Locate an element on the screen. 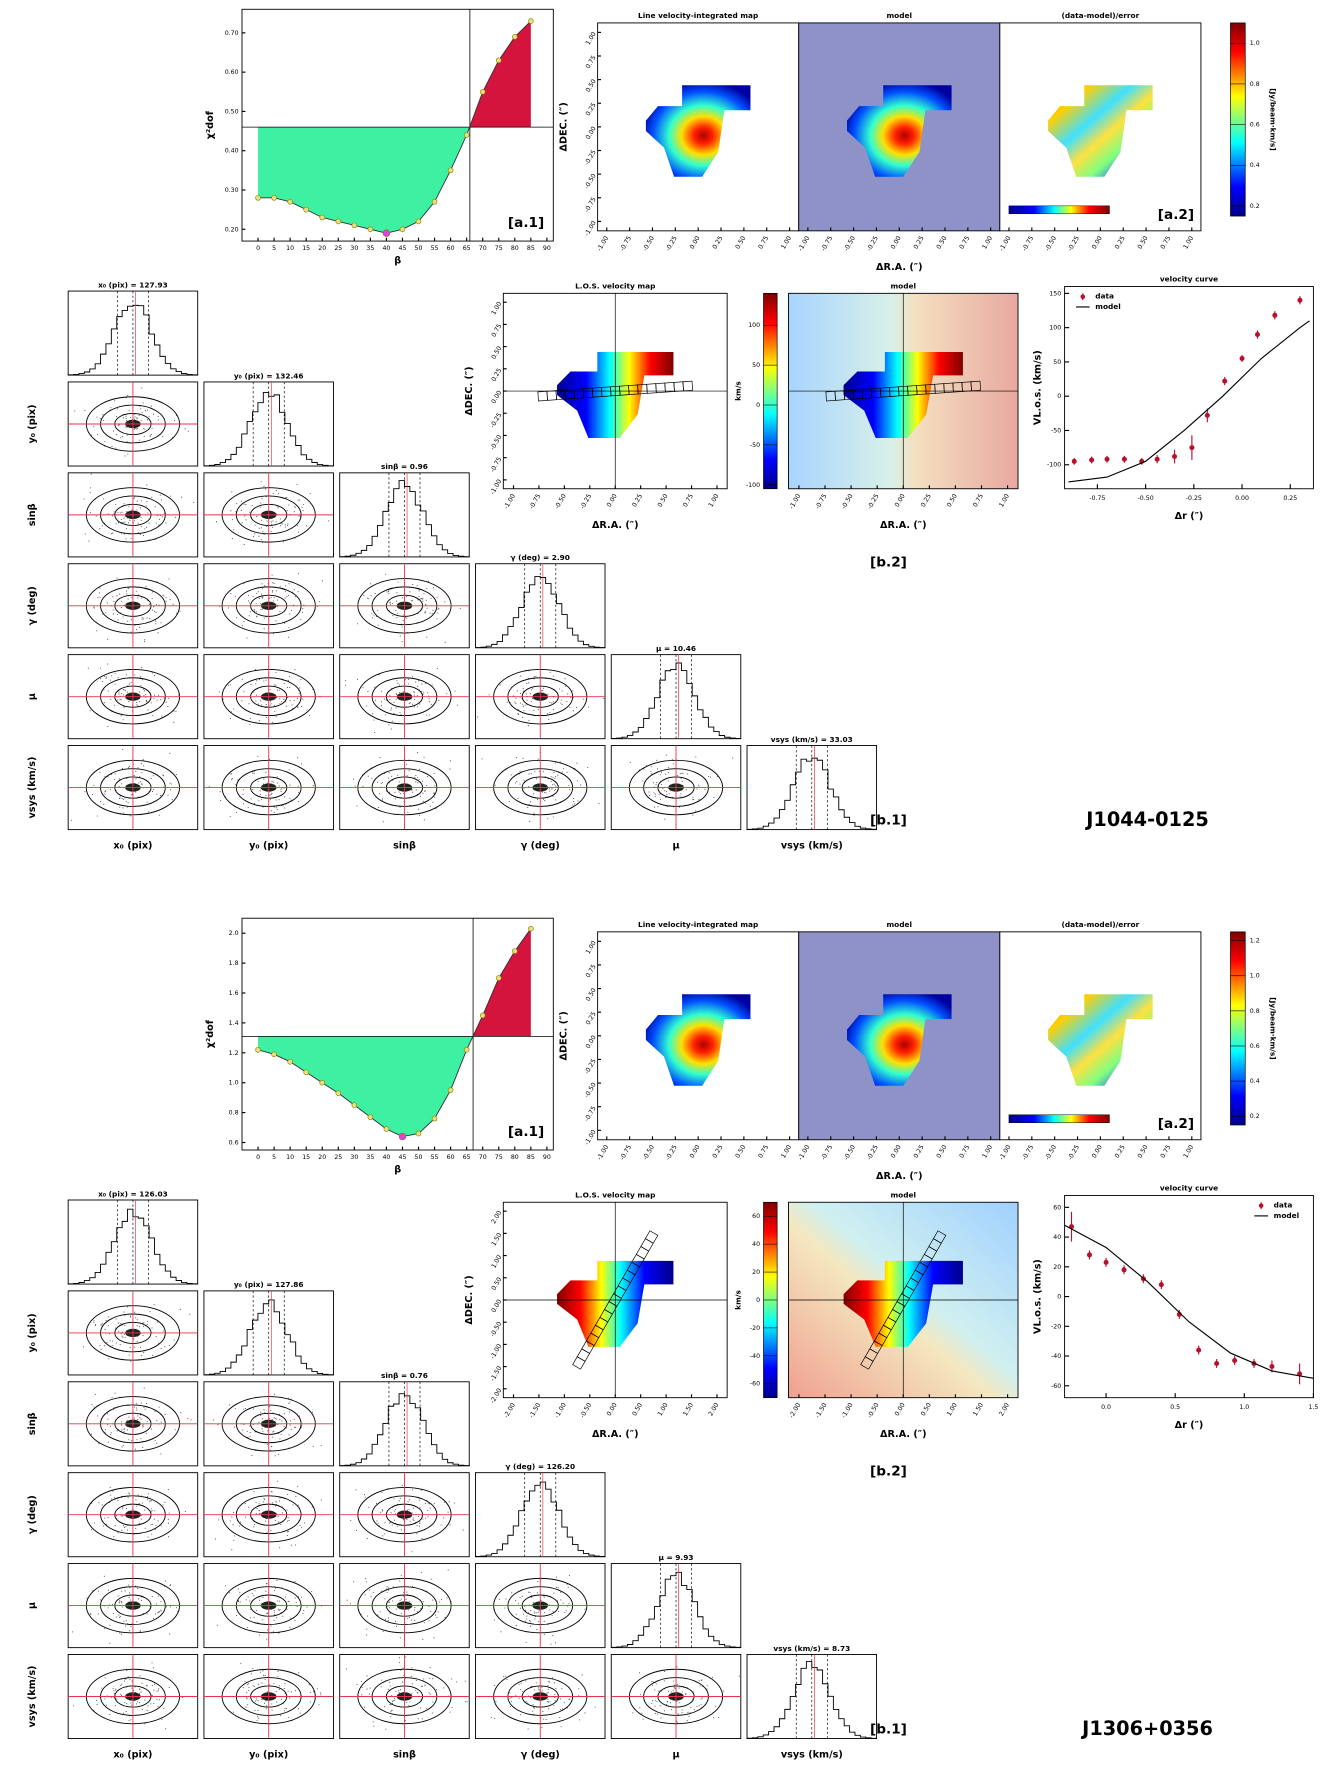 This screenshot has height=1791, width=1335. x-axis-label: Δr (″) is located at coordinates (1189, 1425).